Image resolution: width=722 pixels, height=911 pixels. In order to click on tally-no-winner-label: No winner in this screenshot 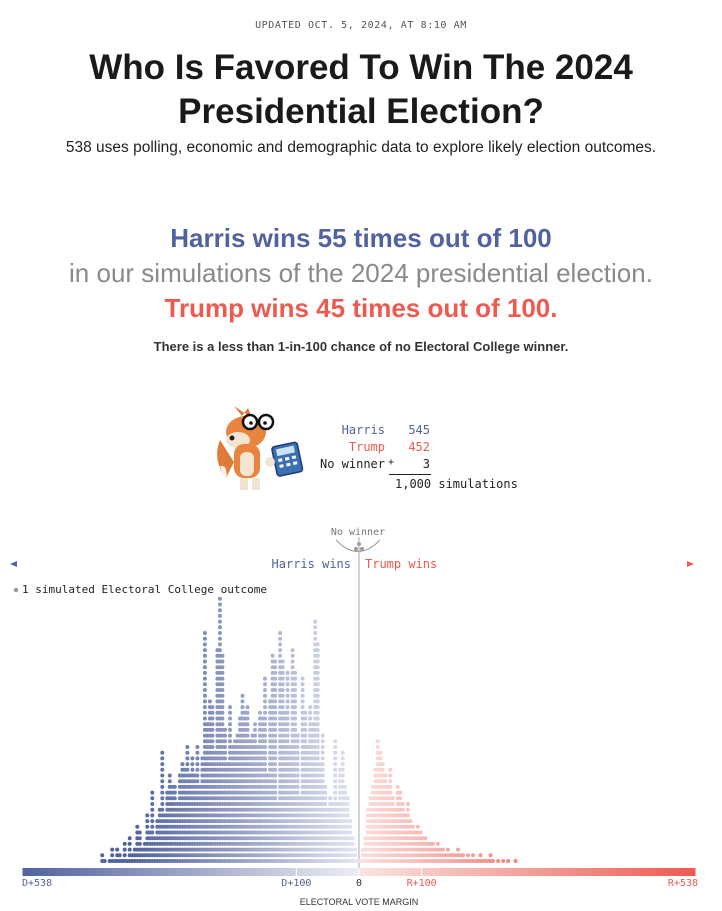, I will do `click(352, 464)`.